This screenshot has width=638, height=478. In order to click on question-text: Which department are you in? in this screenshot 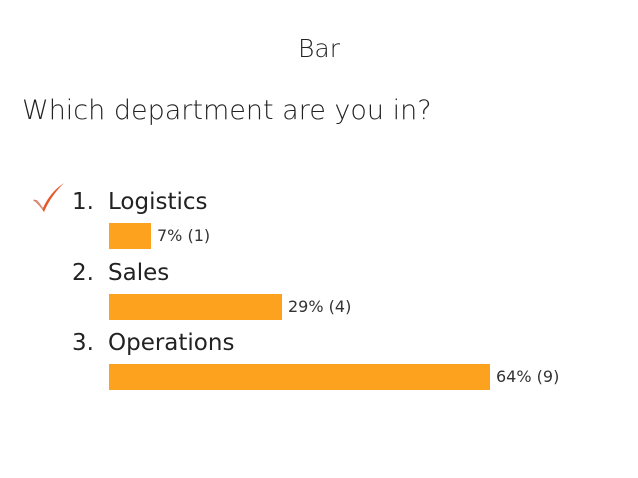, I will do `click(227, 110)`.